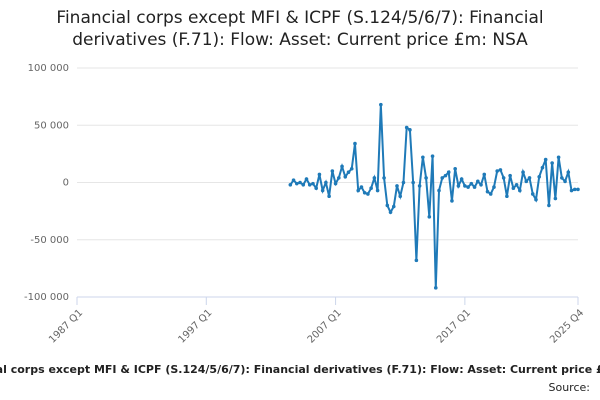 The height and width of the screenshot is (400, 600). Describe the element at coordinates (454, 326) in the screenshot. I see `x-tick-label: 2017 Q1` at that location.